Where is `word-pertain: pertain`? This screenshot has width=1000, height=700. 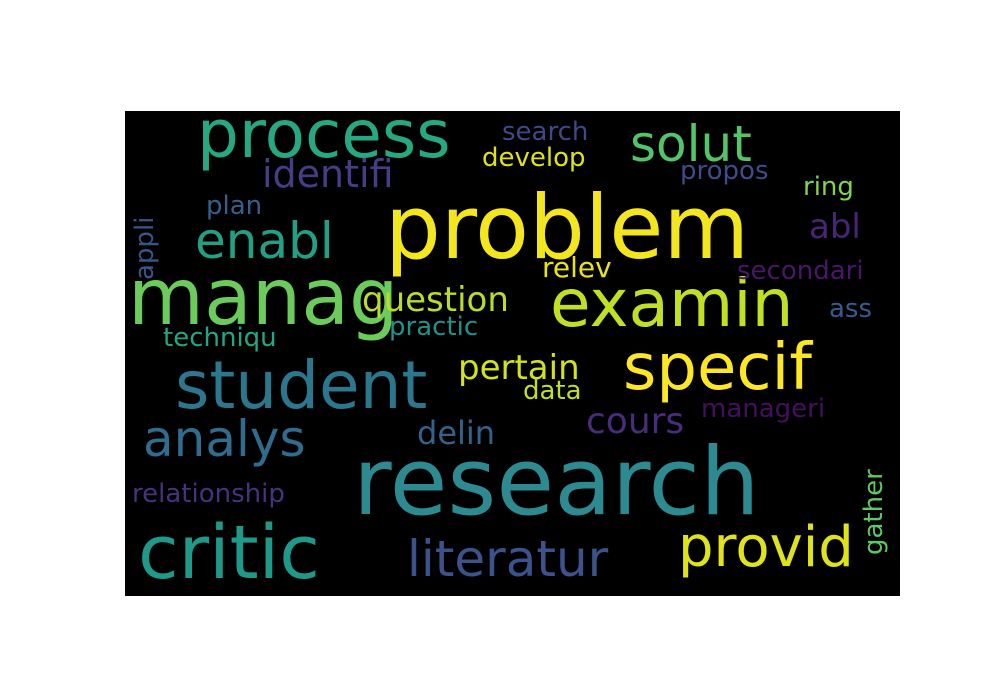 word-pertain: pertain is located at coordinates (519, 368).